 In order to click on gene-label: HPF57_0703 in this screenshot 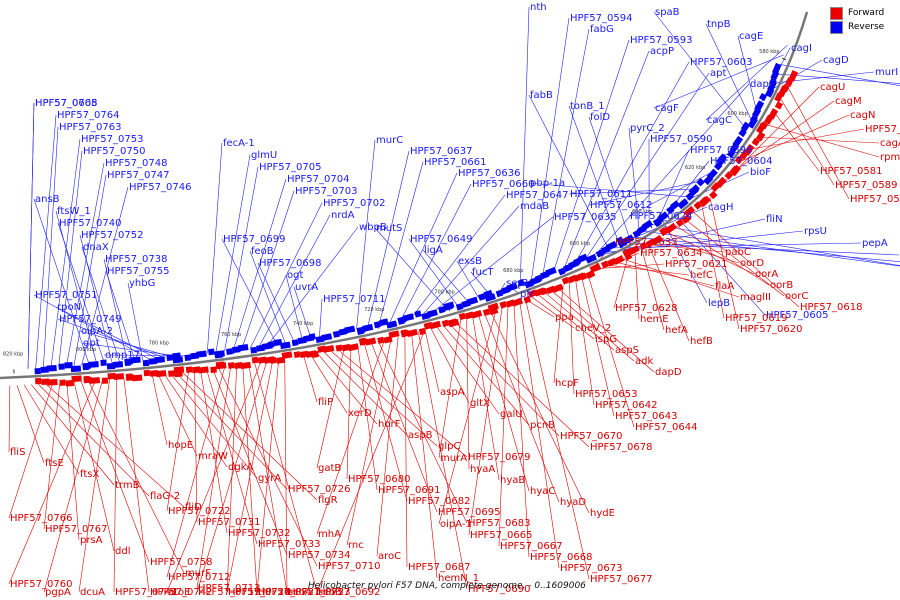, I will do `click(326, 191)`.